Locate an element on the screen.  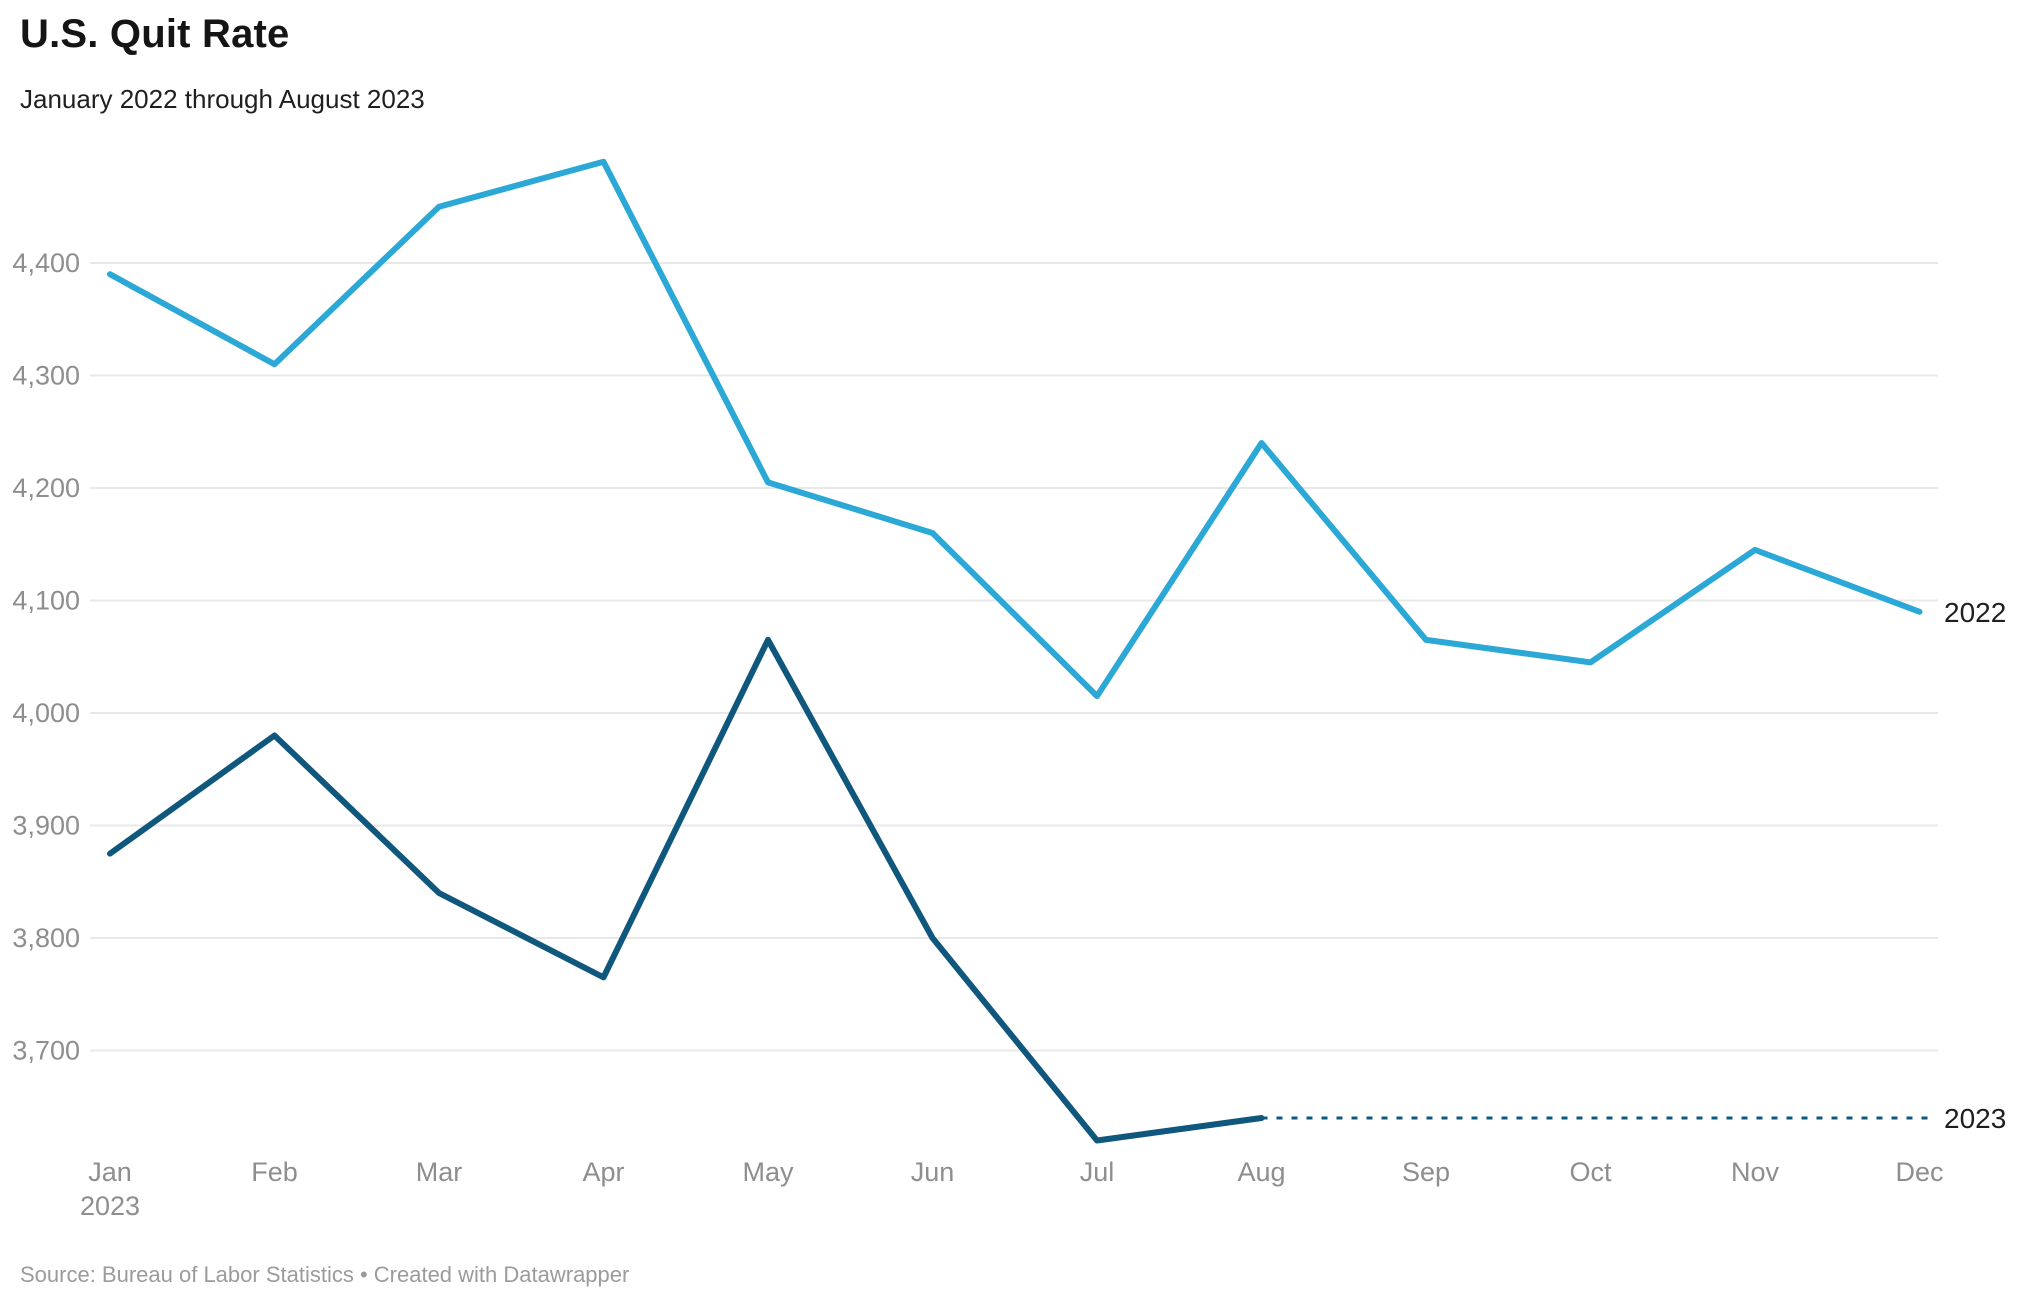
chart-title: U.S. Quit Rate is located at coordinates (155, 34).